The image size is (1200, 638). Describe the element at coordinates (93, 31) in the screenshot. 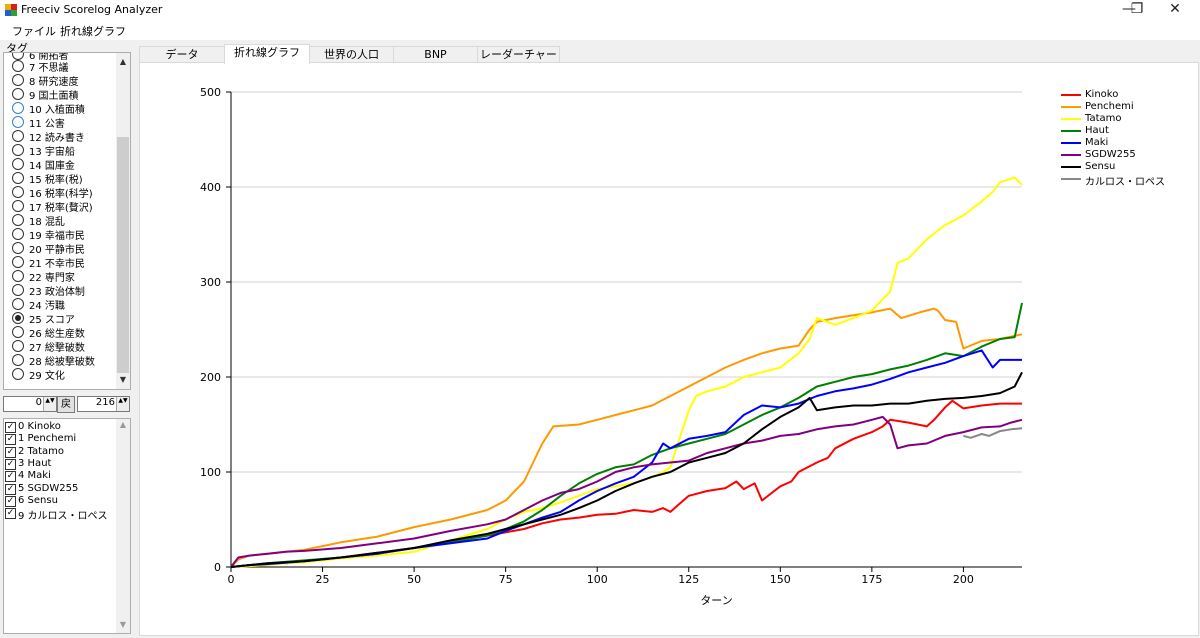

I see `menu-line-graph: 折れ線グラフ` at that location.